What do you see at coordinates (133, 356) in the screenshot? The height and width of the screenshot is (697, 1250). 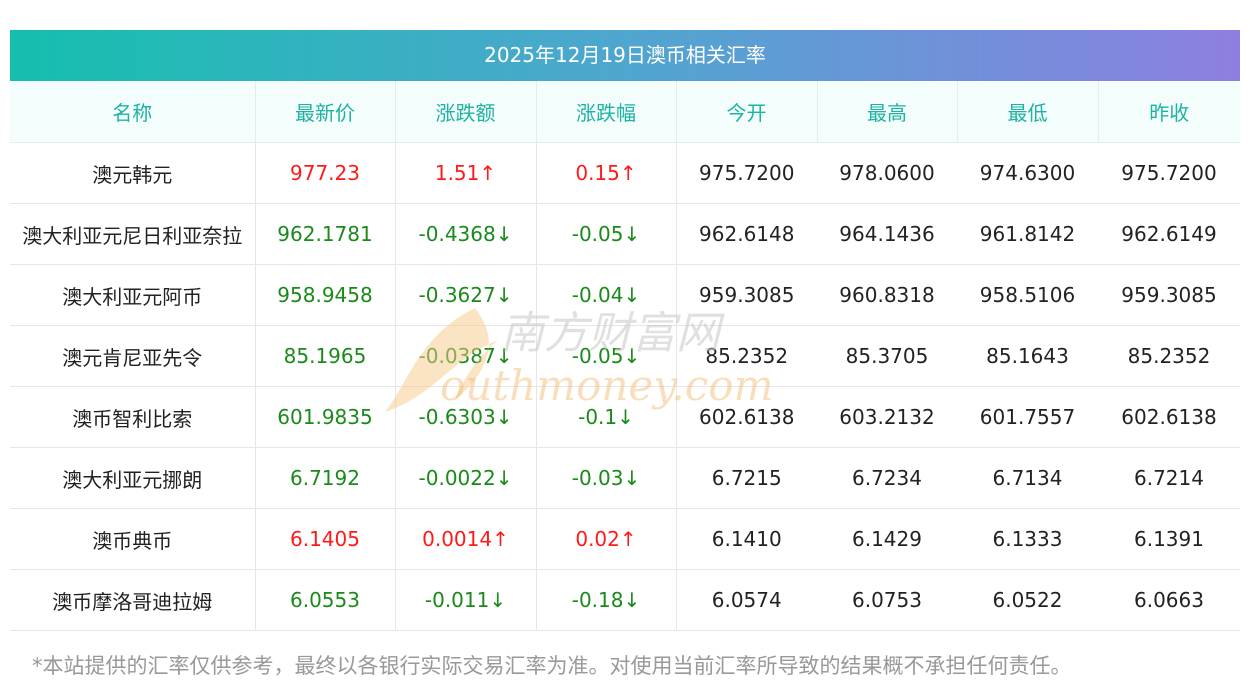 I see `cell-name: 澳元肯尼亚先令` at bounding box center [133, 356].